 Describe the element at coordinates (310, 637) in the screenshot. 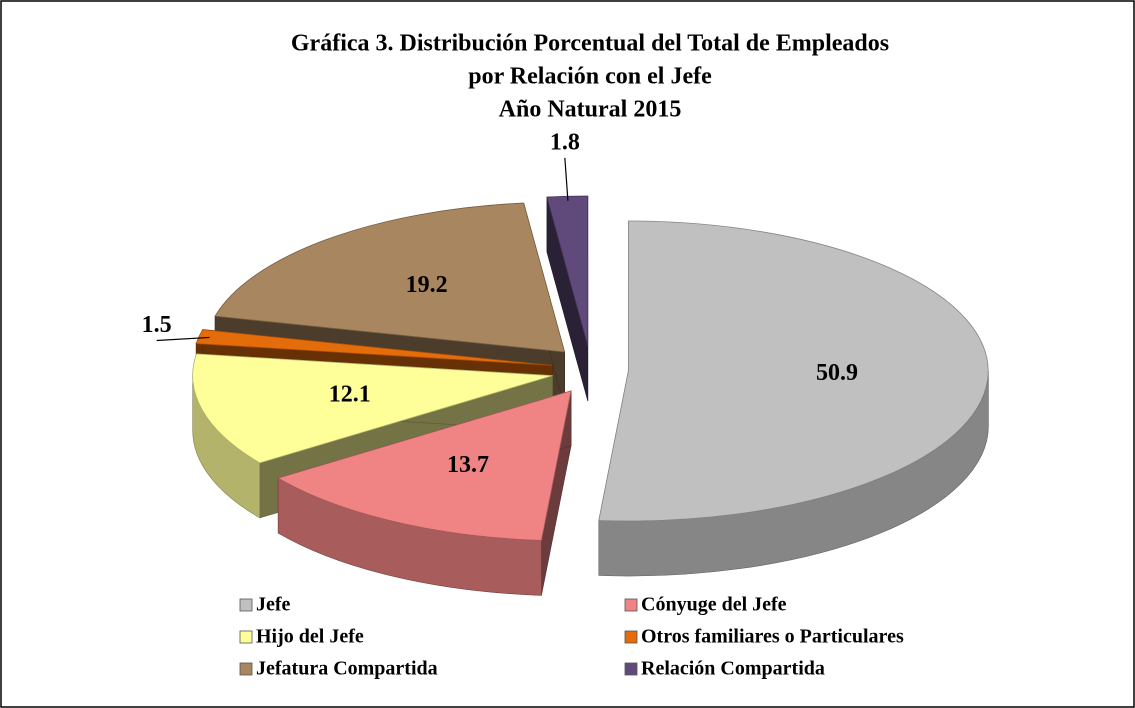

I see `legend-label: Hijo del Jefe` at that location.